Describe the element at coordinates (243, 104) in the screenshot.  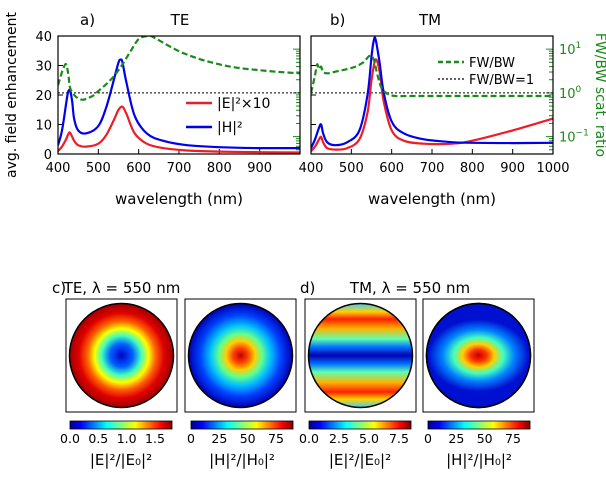
I see `legend-entry-e: |E|²×10` at that location.